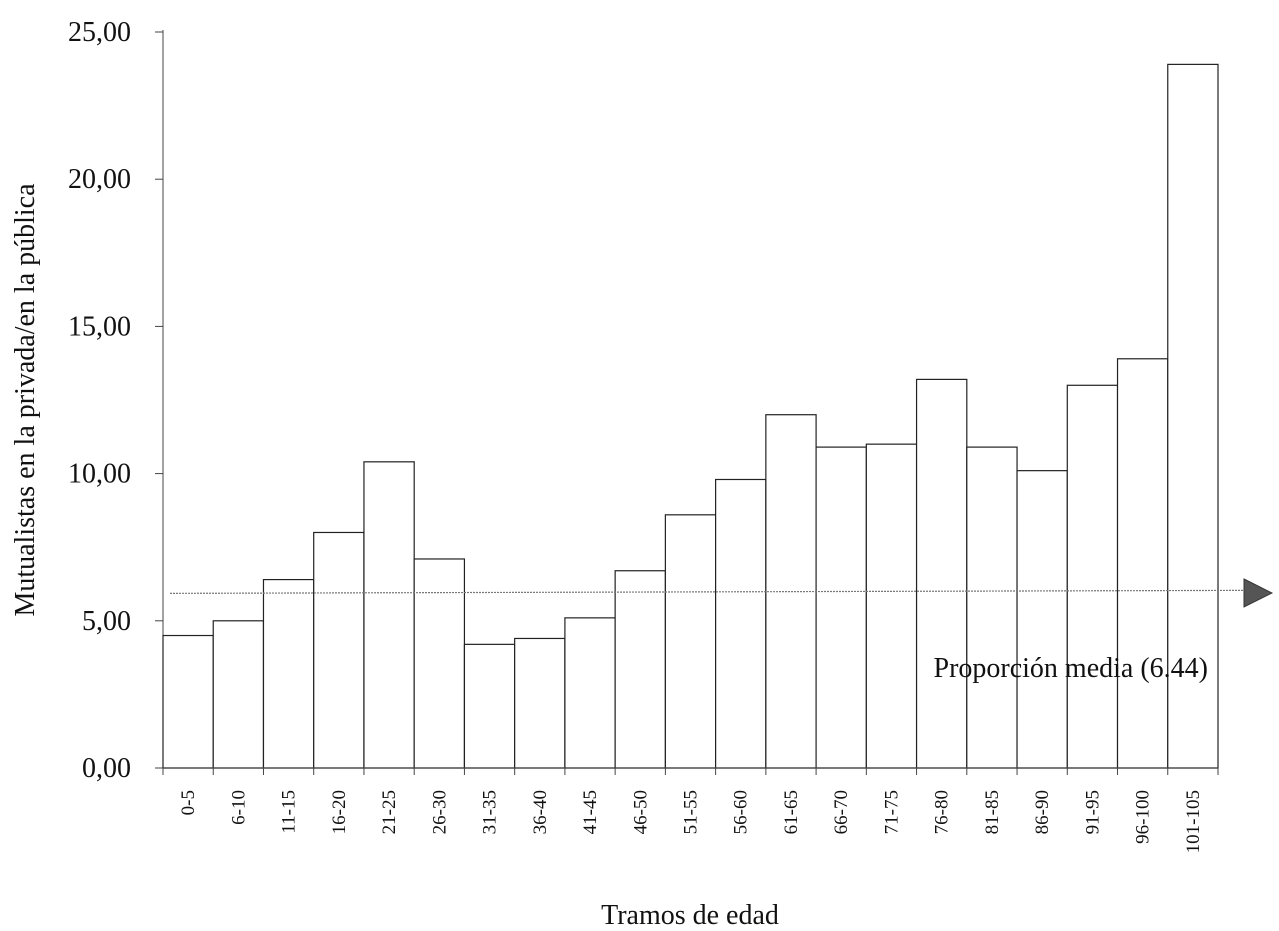 The width and height of the screenshot is (1279, 931). What do you see at coordinates (439, 812) in the screenshot?
I see `x-tick-label: 26-30` at bounding box center [439, 812].